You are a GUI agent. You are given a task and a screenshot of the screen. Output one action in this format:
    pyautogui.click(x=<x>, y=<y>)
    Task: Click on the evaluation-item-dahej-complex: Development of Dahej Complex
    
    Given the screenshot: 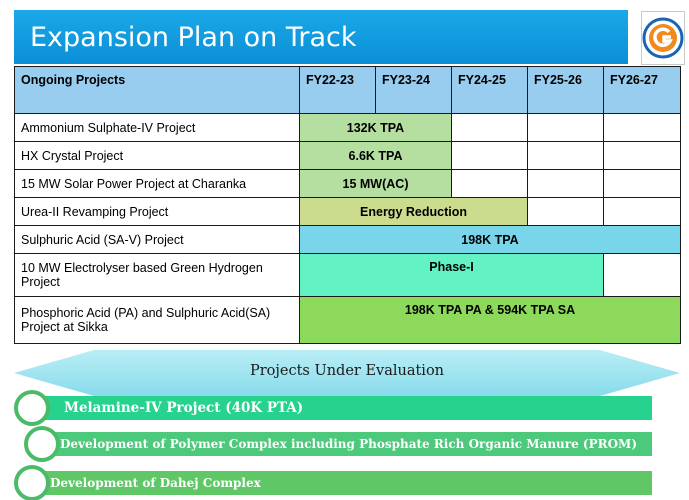 What is the action you would take?
    pyautogui.click(x=334, y=482)
    